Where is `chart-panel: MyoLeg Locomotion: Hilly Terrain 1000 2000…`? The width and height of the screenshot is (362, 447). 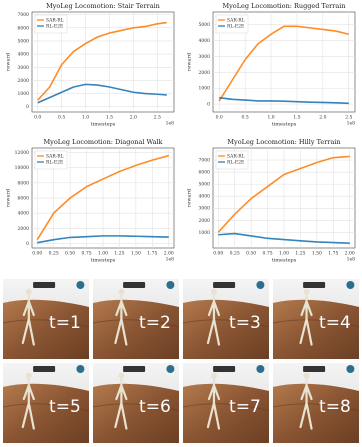
chart-panel: MyoLeg Locomotion: Hilly Terrain 1000 2000… is located at coordinates (271, 201).